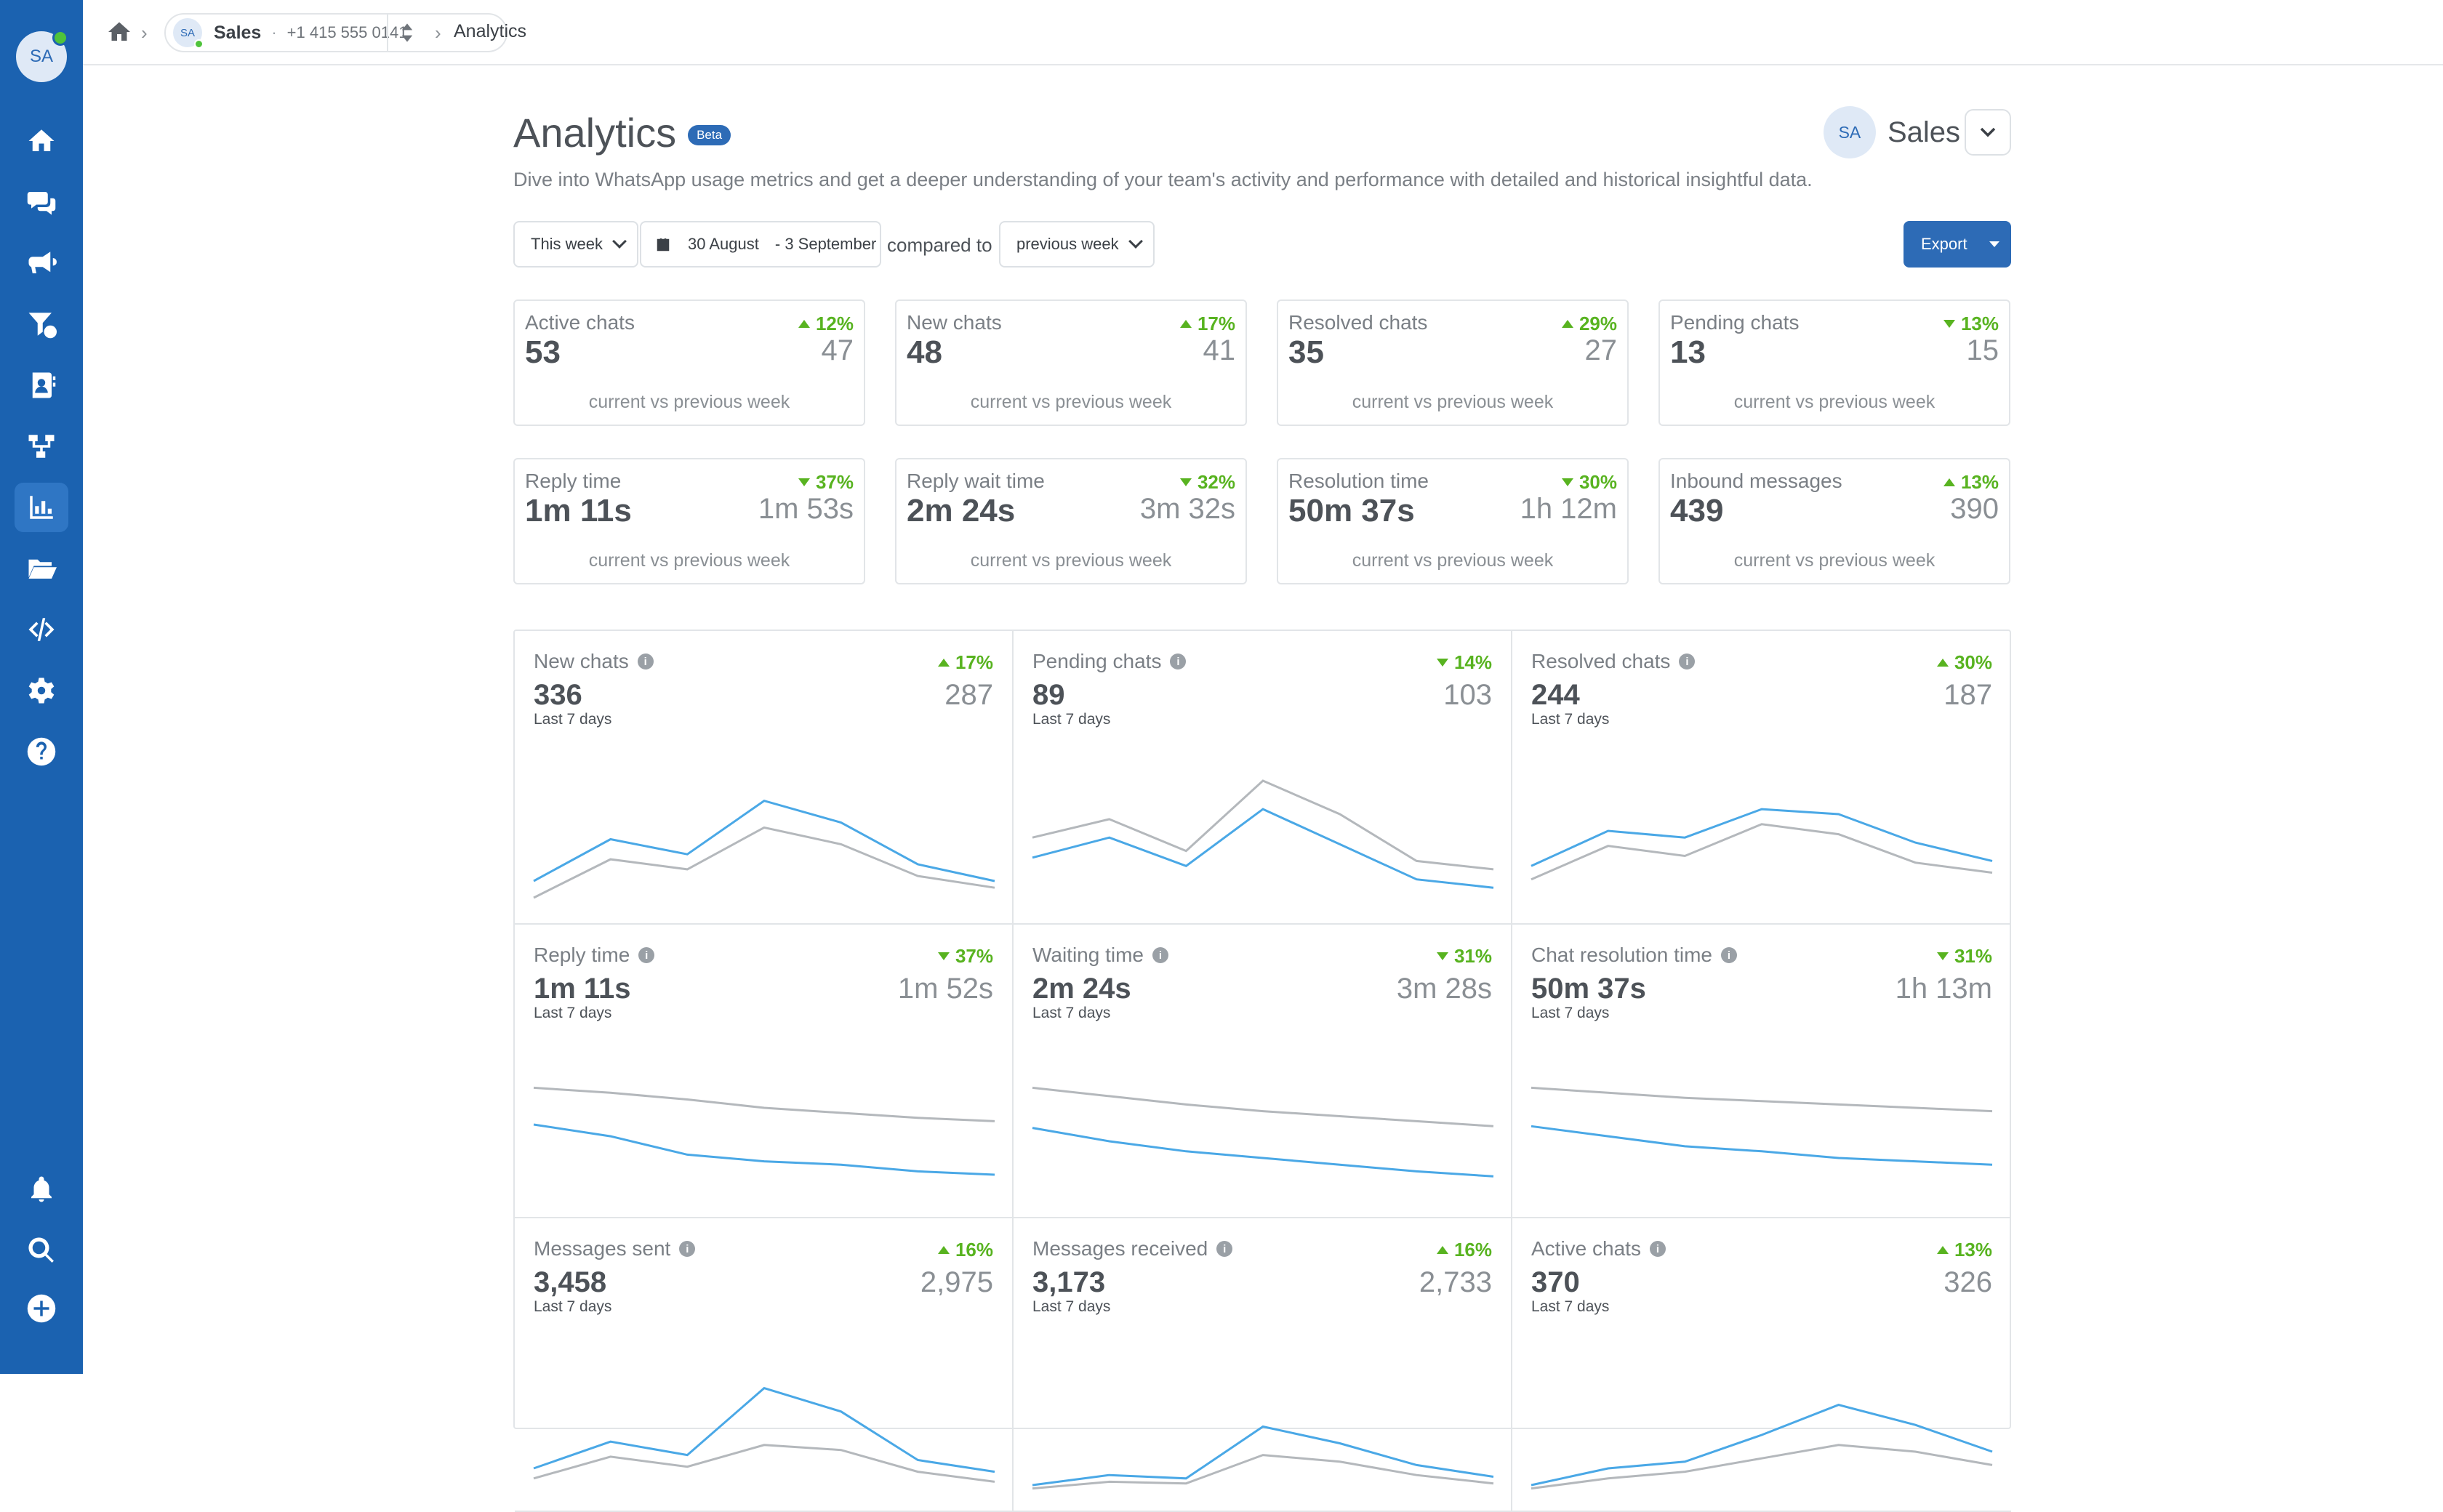 The width and height of the screenshot is (2443, 1512). Describe the element at coordinates (406, 32) in the screenshot. I see `workspace-switch-toggle` at that location.